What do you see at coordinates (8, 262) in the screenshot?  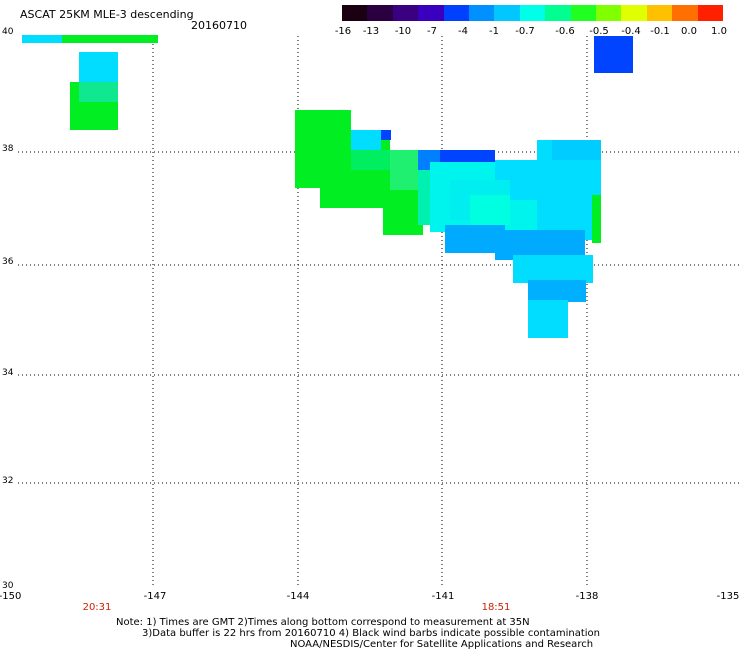 I see `lat-label-36: 36` at bounding box center [8, 262].